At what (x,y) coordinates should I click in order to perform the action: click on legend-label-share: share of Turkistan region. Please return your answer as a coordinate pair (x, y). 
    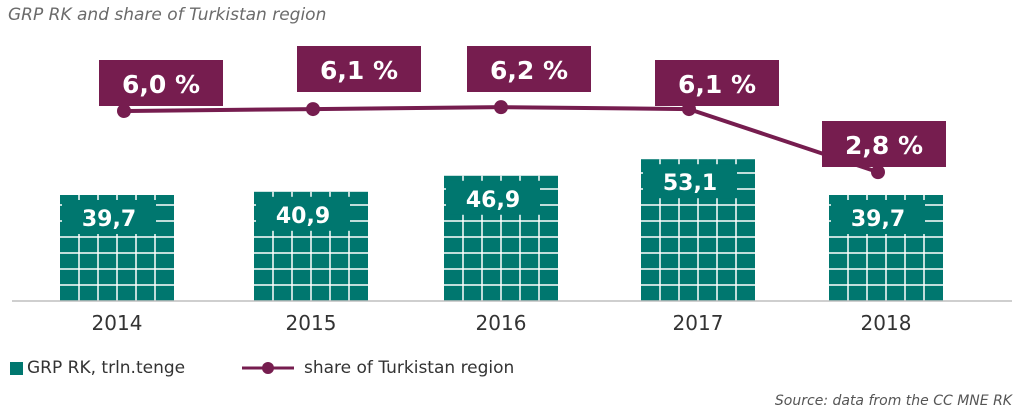
    Looking at the image, I should click on (409, 368).